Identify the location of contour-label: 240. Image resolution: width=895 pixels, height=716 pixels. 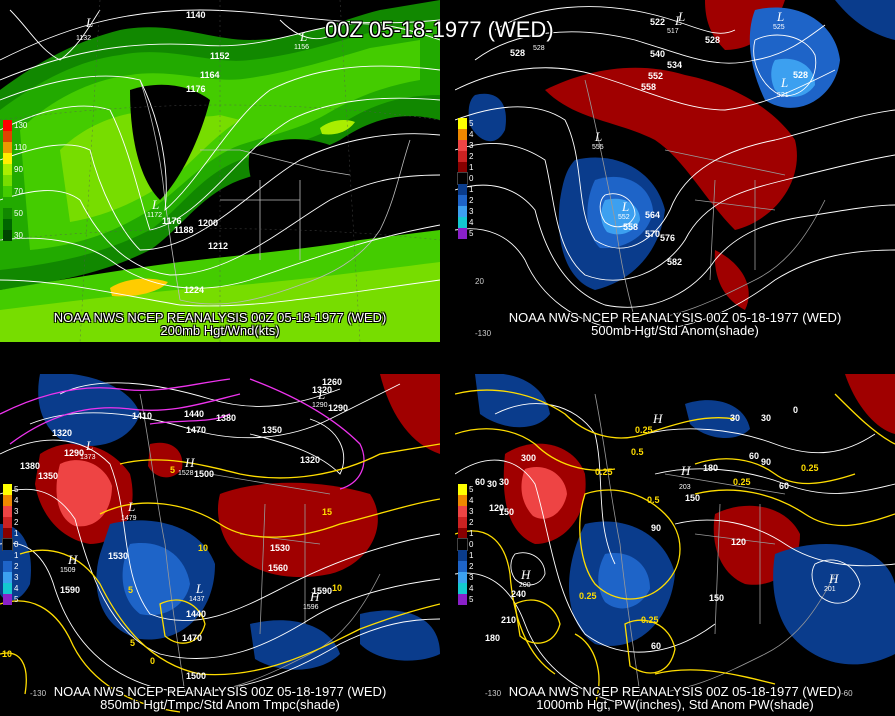
(519, 594).